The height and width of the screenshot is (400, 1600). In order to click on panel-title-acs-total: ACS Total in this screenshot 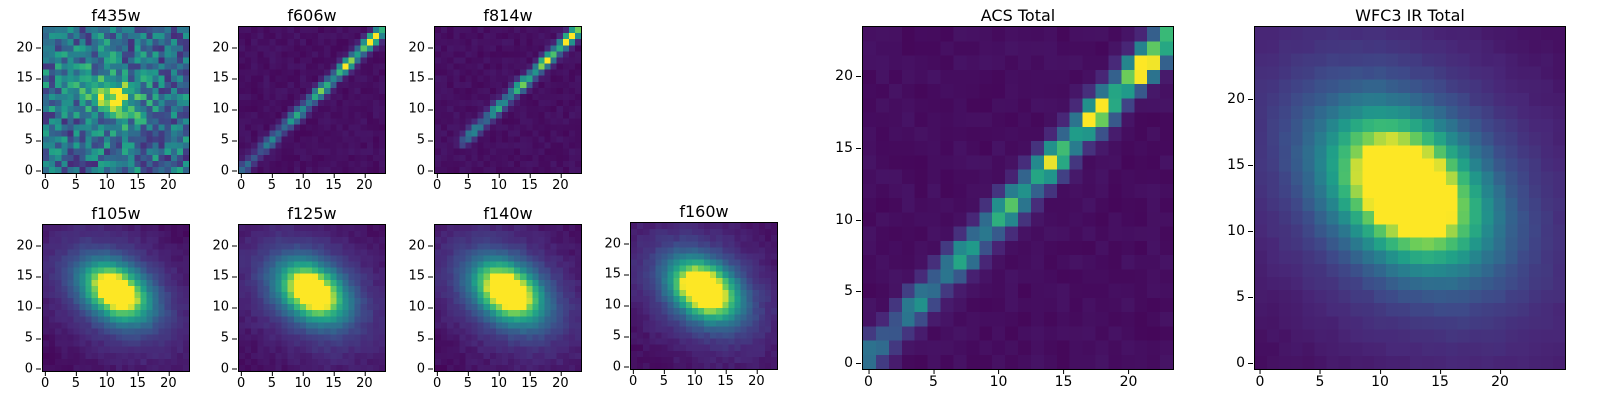, I will do `click(1018, 15)`.